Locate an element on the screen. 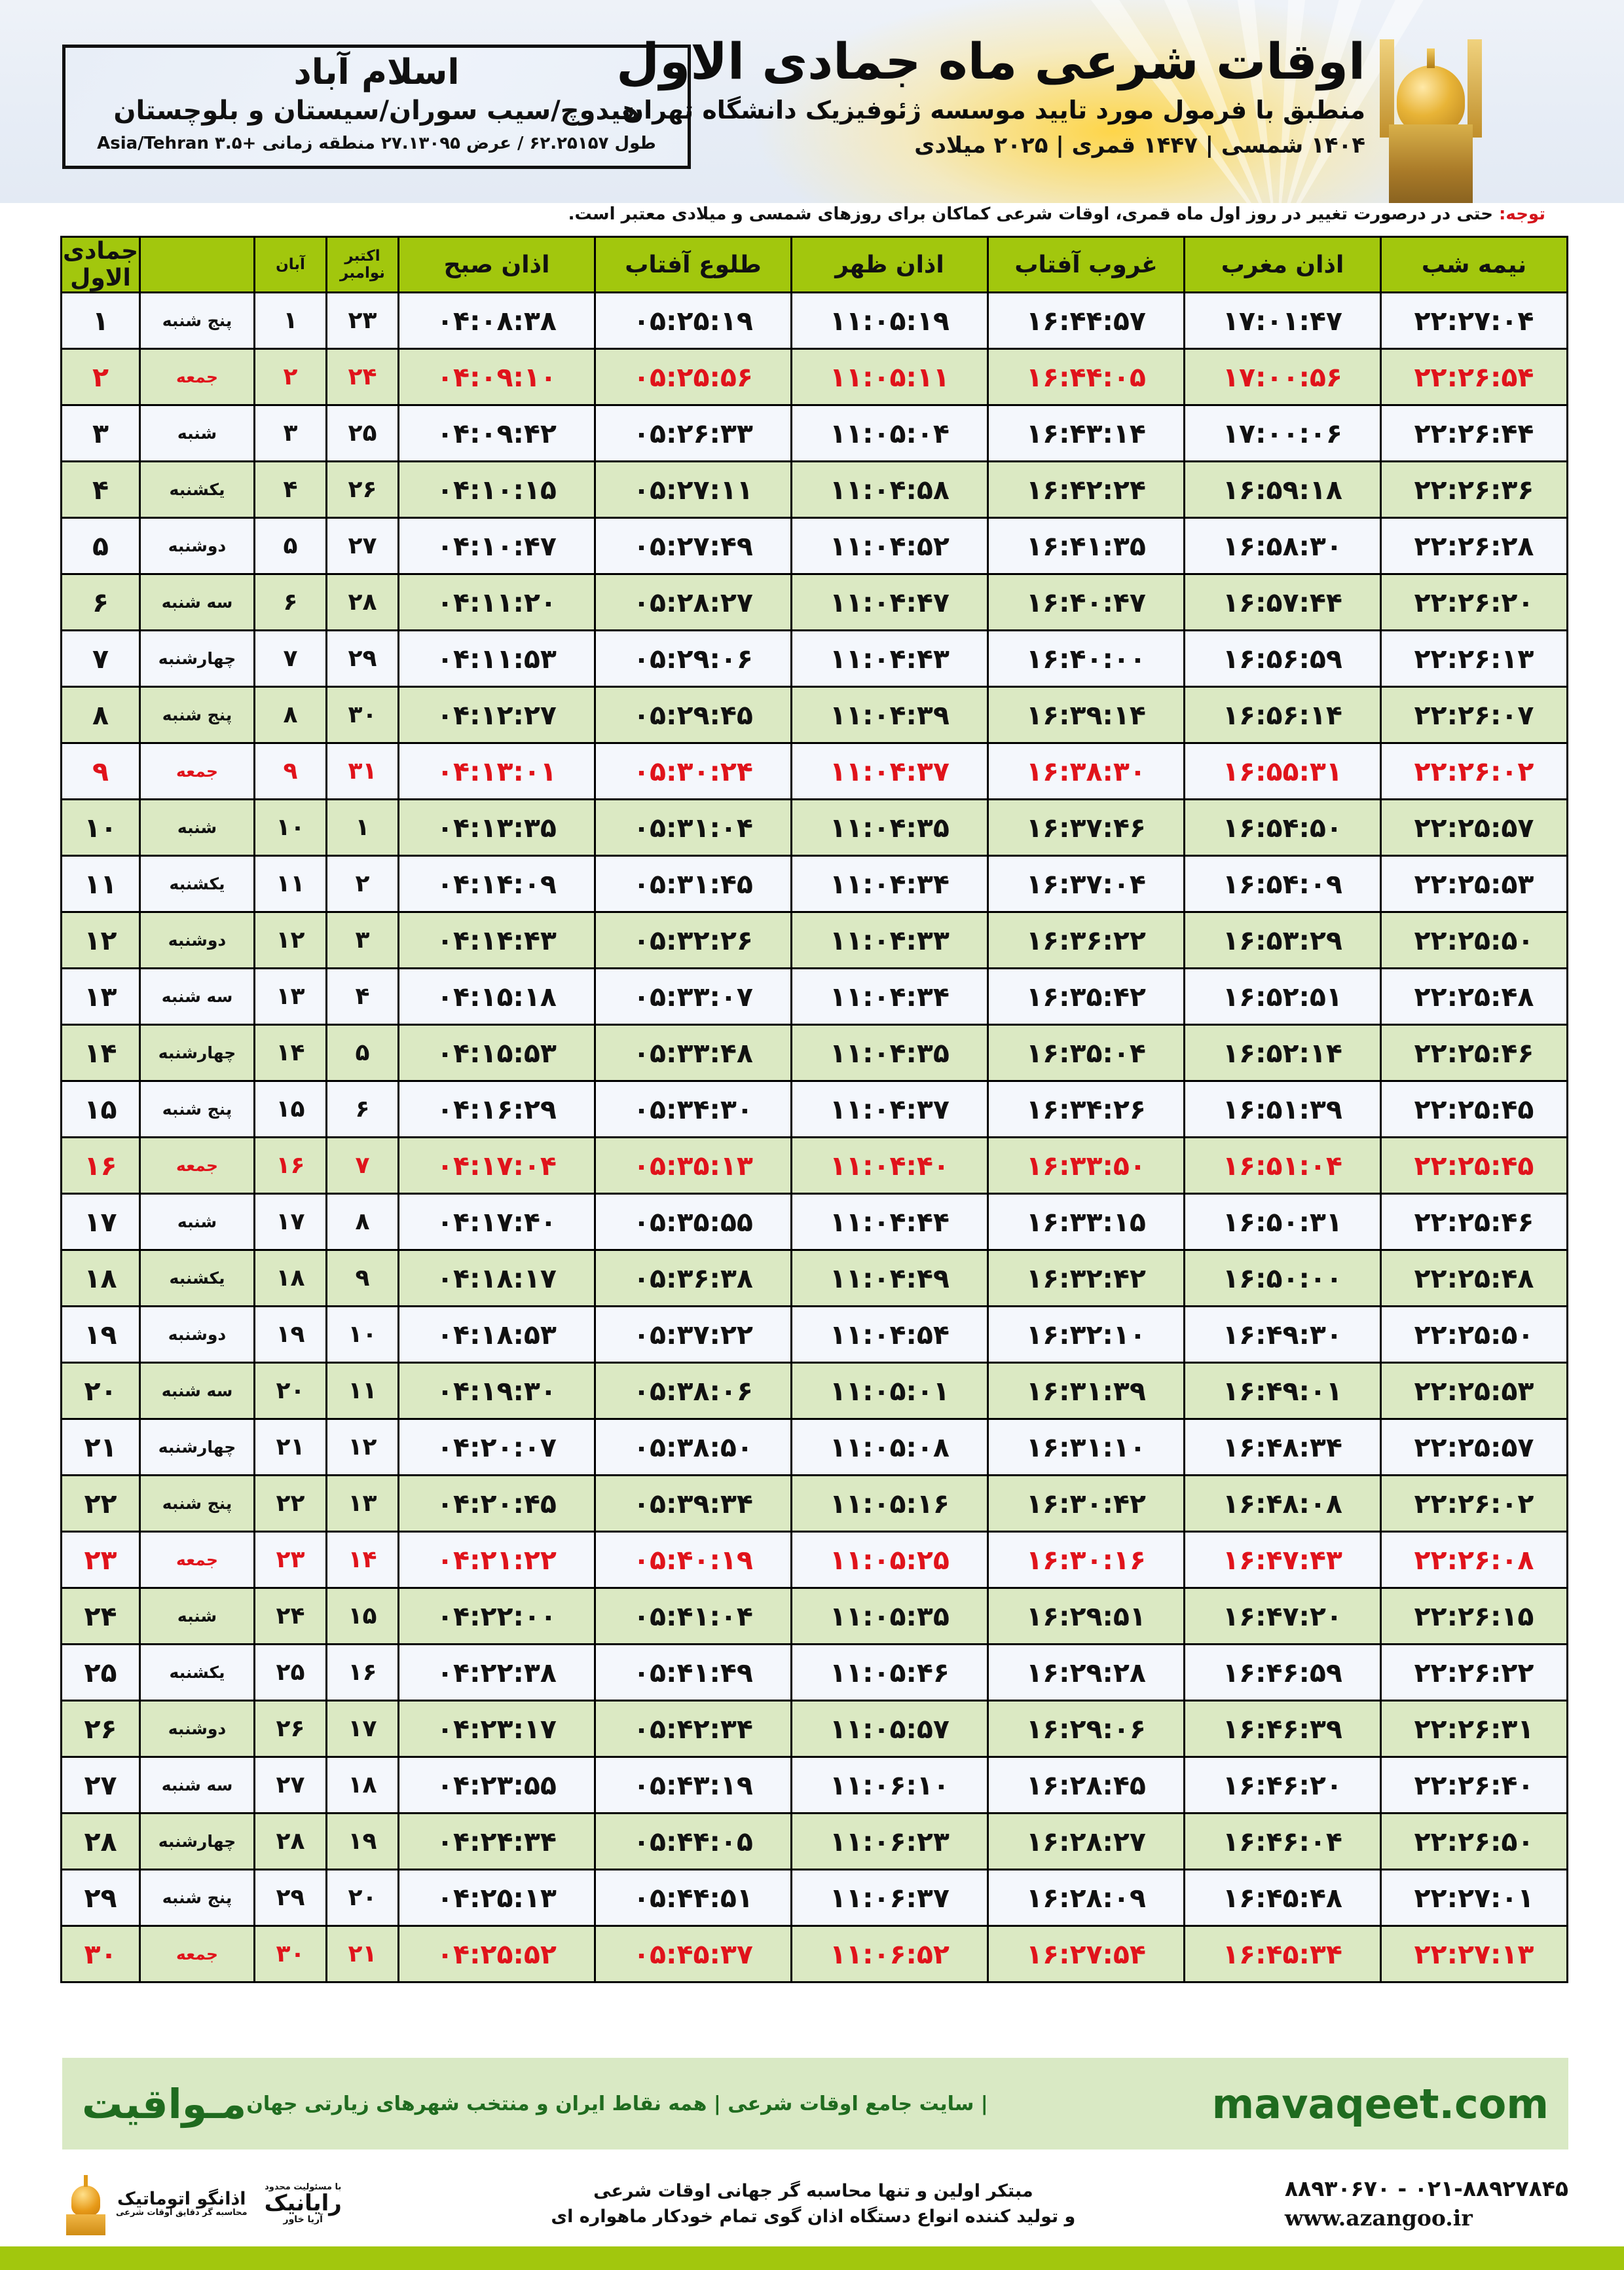 The height and width of the screenshot is (2270, 1624). cell-fajr: ۰۴:۰۹:۴۲ is located at coordinates (496, 433).